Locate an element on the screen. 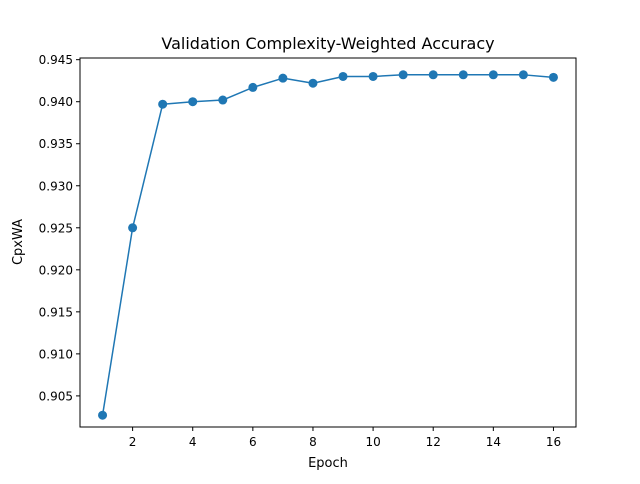 This screenshot has width=640, height=484. y-tick-label: 0.935 is located at coordinates (56, 144).